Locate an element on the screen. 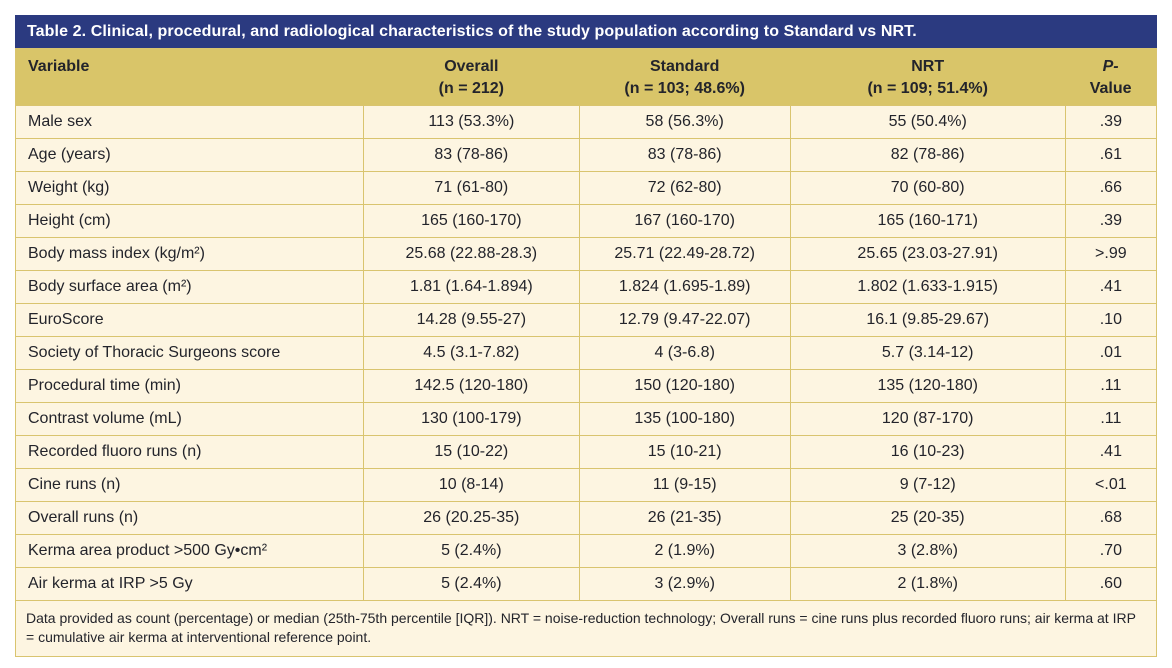  nrt-cell: 9 (7-12) is located at coordinates (927, 485).